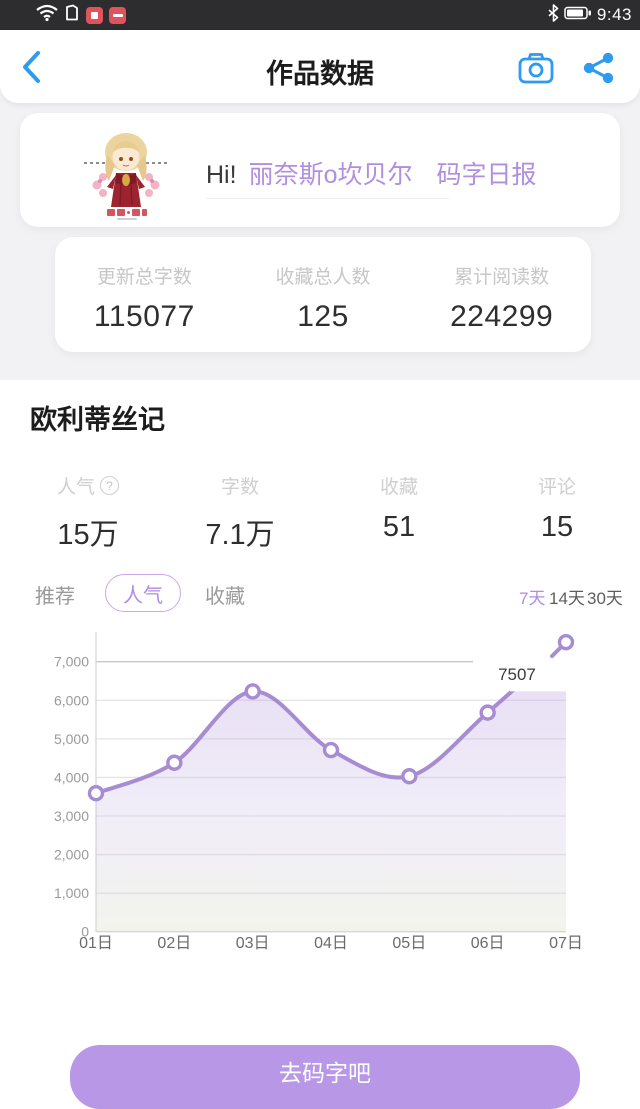 Image resolution: width=640 pixels, height=1109 pixels. I want to click on total-words-col: 更新总字数 115077, so click(144, 294).